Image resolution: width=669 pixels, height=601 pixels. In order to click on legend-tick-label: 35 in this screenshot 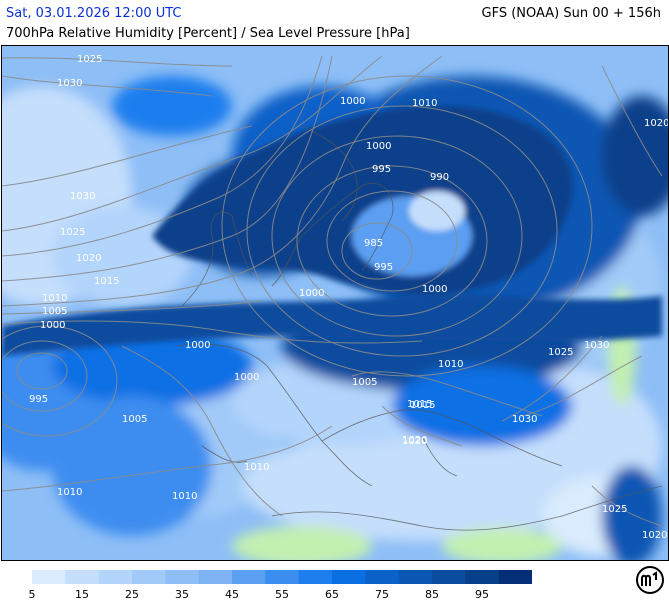, I will do `click(182, 594)`.